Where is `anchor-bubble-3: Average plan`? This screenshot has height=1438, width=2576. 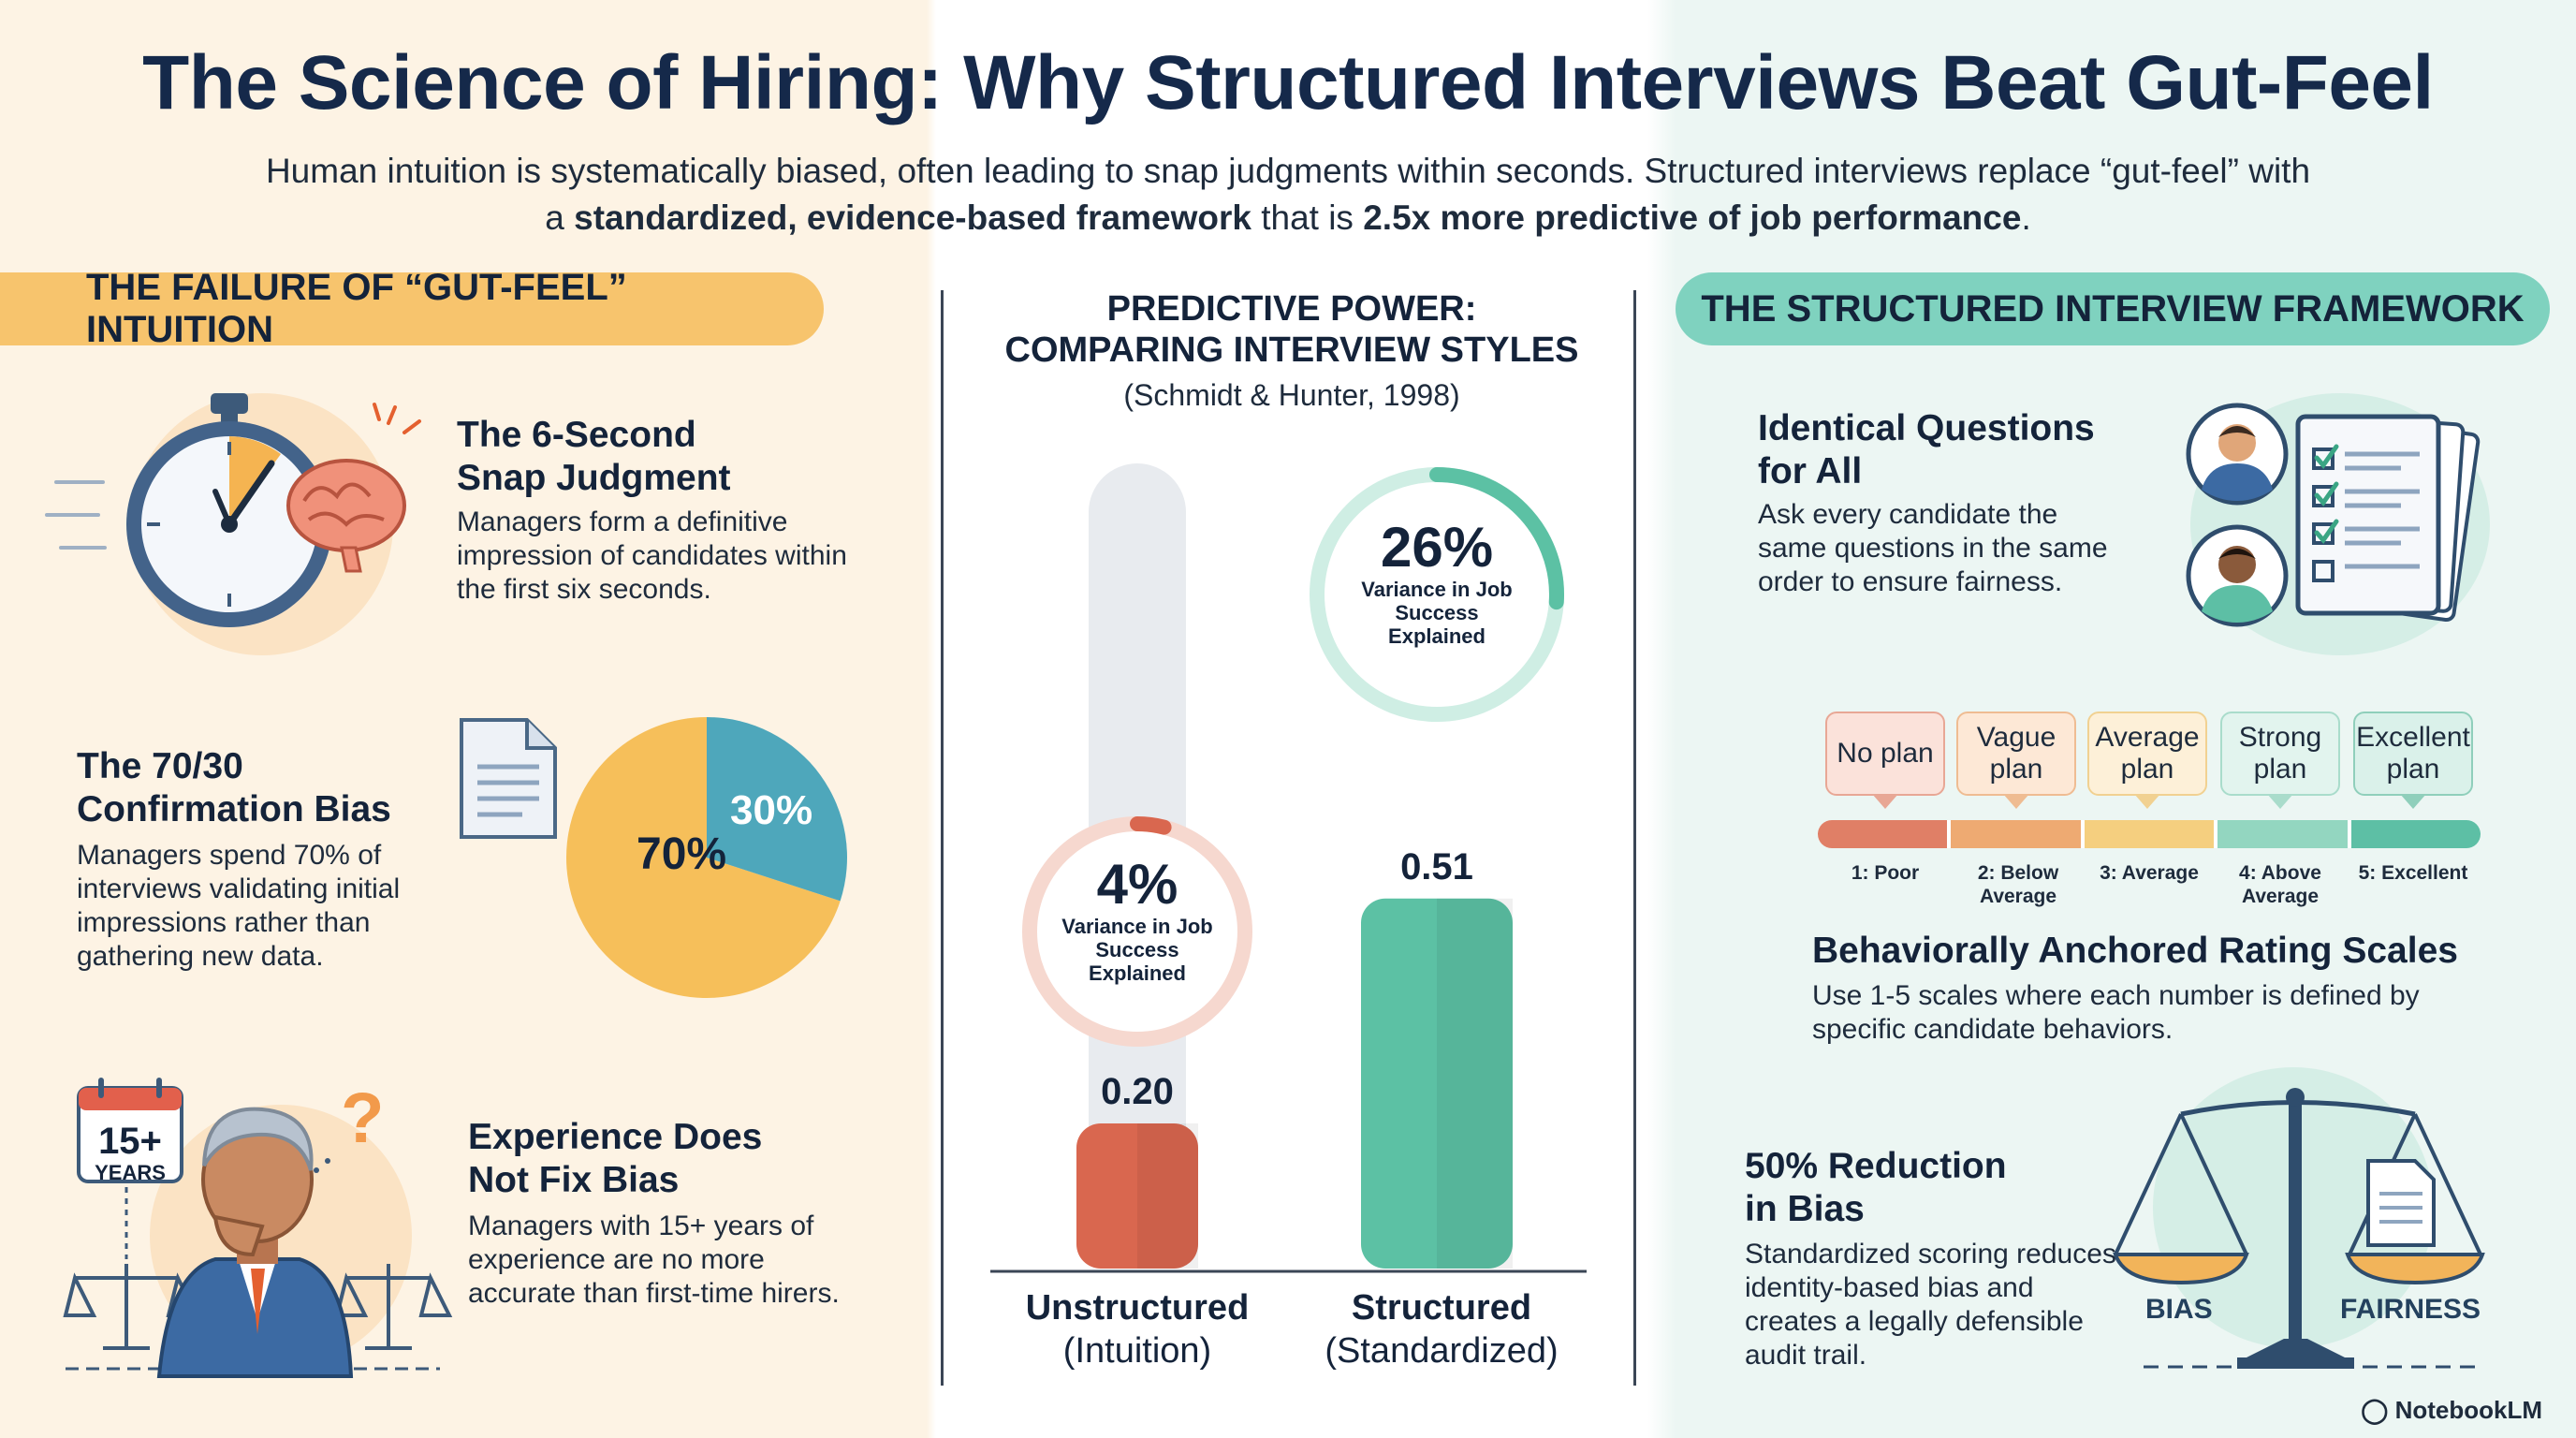 anchor-bubble-3: Average plan is located at coordinates (2147, 760).